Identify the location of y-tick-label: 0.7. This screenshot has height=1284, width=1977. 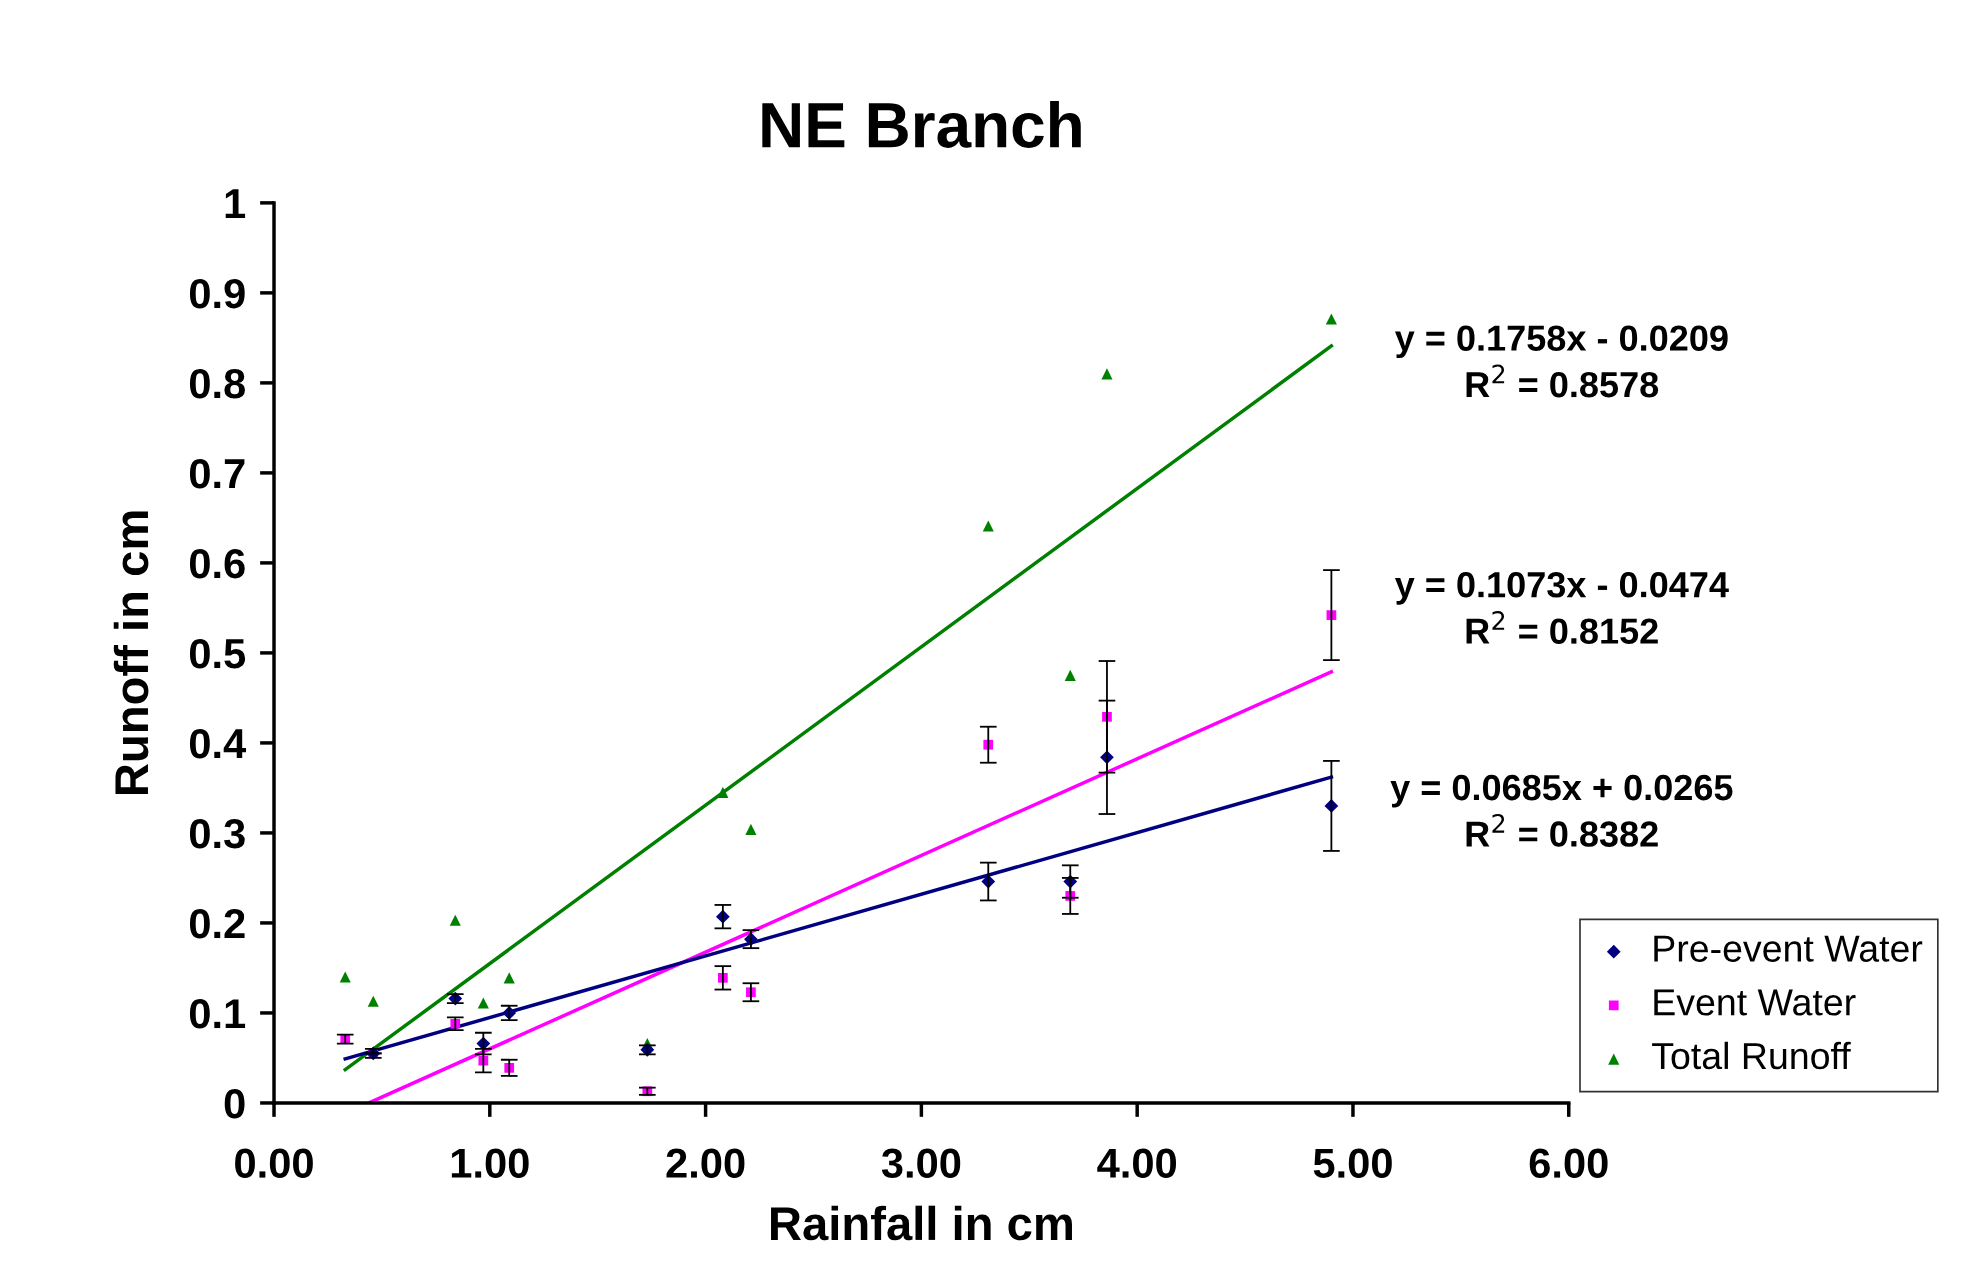
(217, 473).